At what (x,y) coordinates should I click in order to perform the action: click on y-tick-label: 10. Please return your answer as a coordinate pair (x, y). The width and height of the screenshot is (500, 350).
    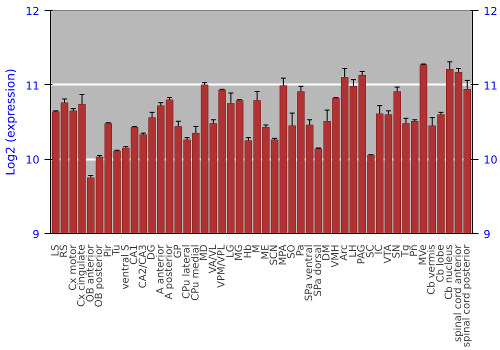
    Looking at the image, I should click on (33, 160).